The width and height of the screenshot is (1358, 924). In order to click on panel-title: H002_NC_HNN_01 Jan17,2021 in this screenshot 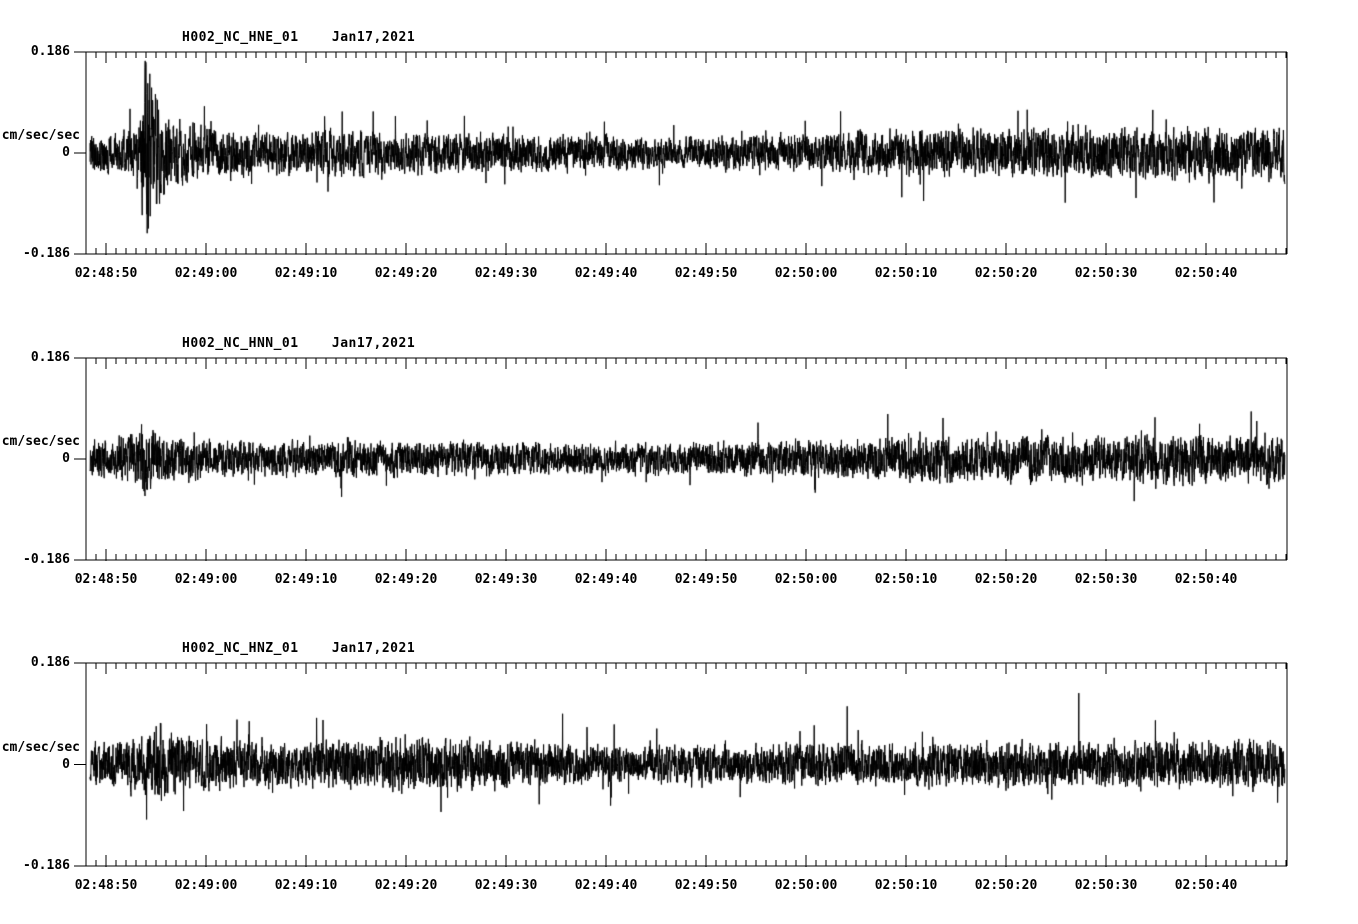, I will do `click(299, 343)`.